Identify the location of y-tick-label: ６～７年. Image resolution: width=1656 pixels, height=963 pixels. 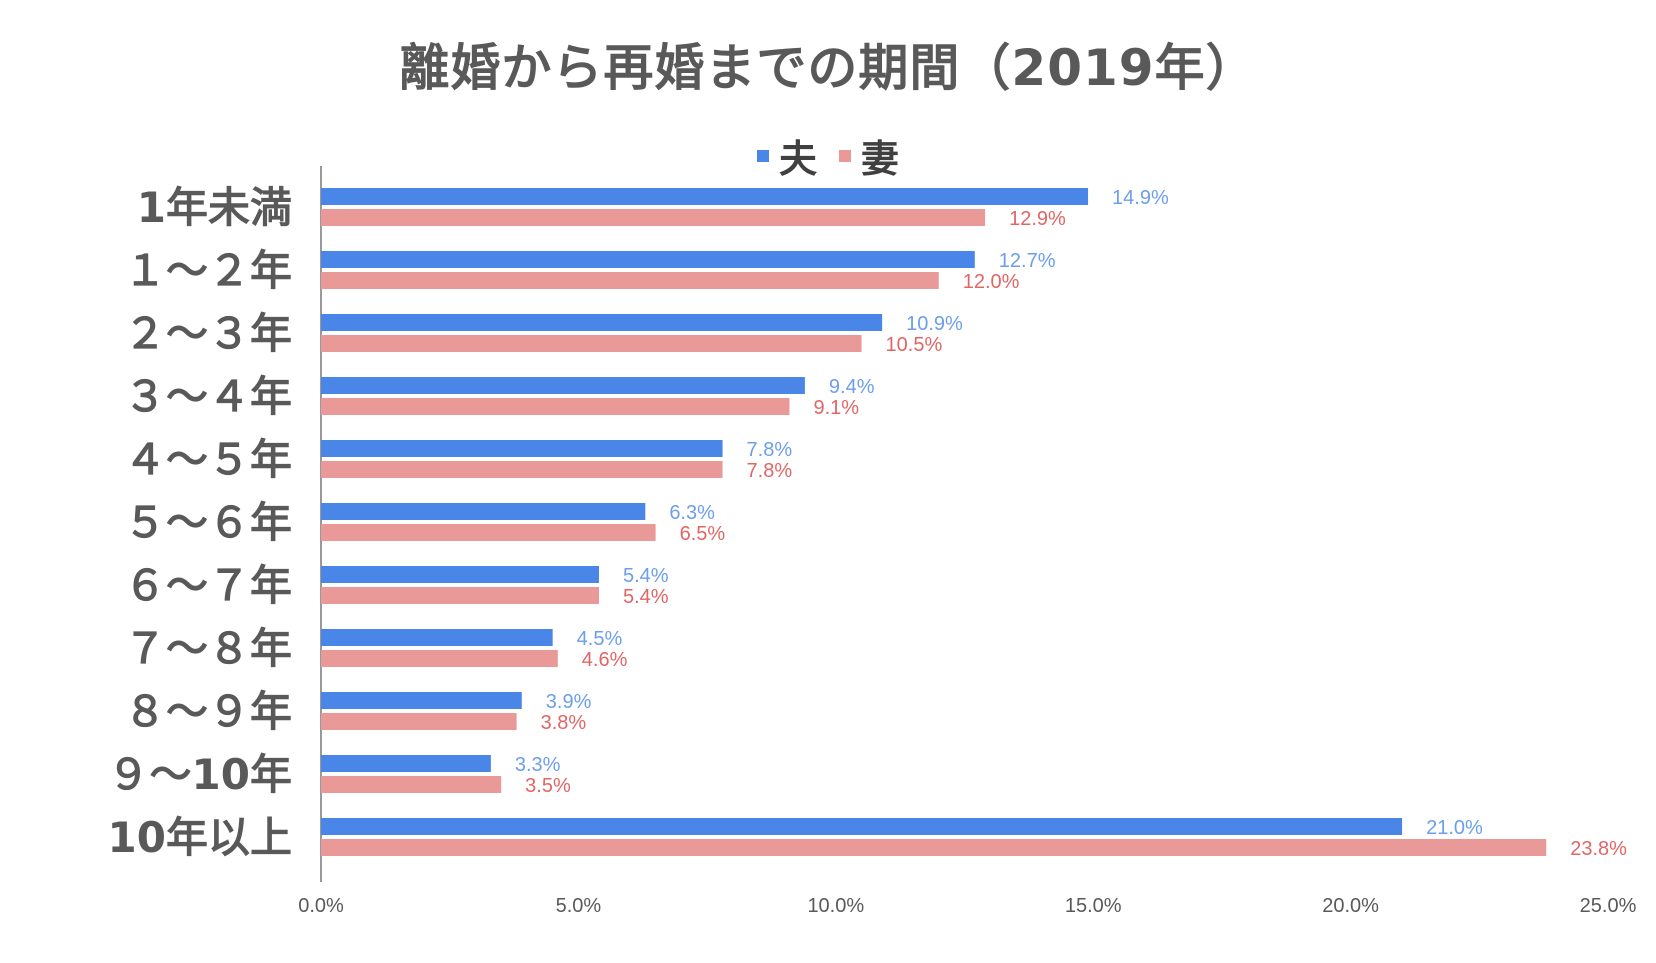
(208, 585).